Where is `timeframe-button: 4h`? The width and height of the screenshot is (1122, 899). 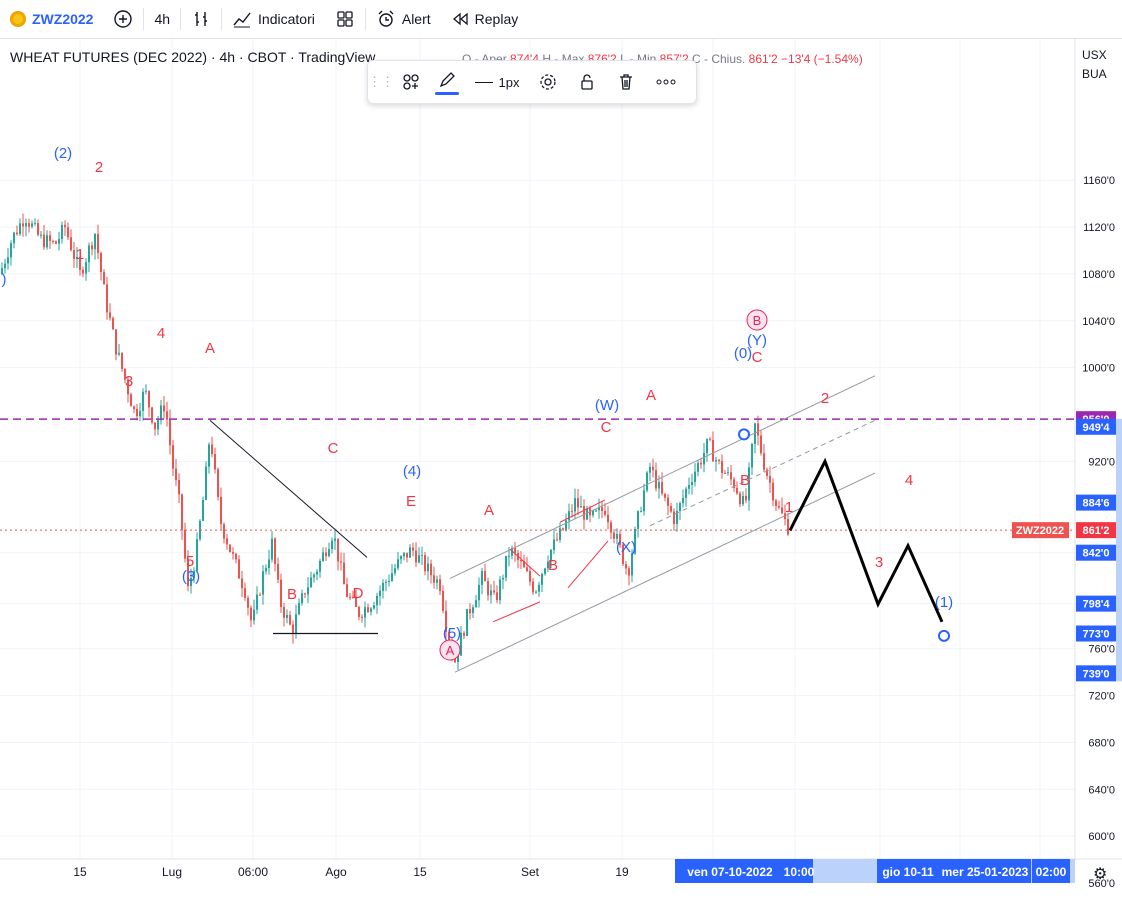 timeframe-button: 4h is located at coordinates (162, 19).